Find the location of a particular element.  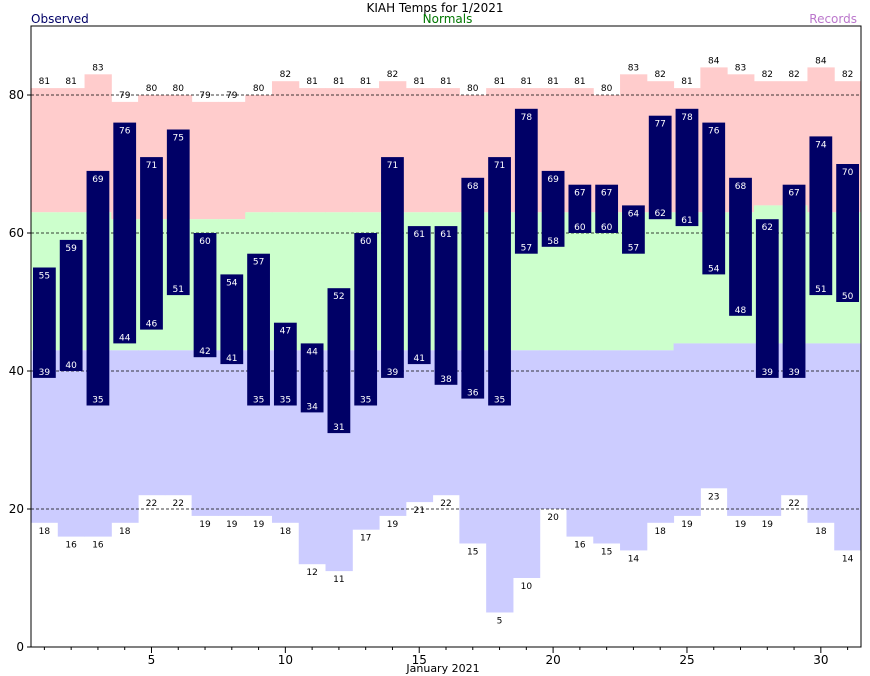

observed-high-label: 61 is located at coordinates (445, 235).